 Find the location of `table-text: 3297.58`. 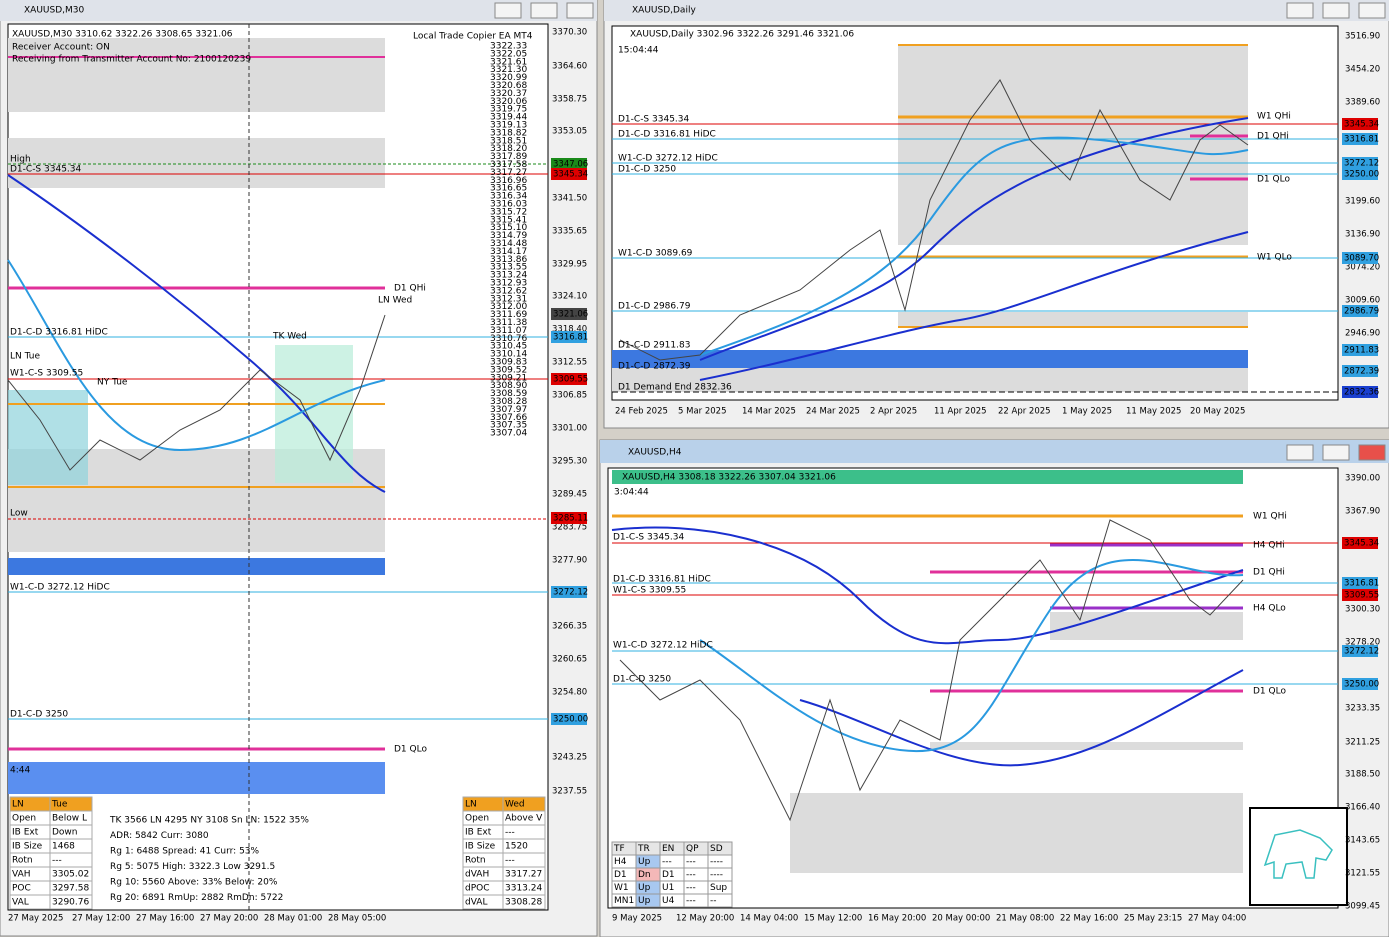

table-text: 3297.58 is located at coordinates (70, 889).